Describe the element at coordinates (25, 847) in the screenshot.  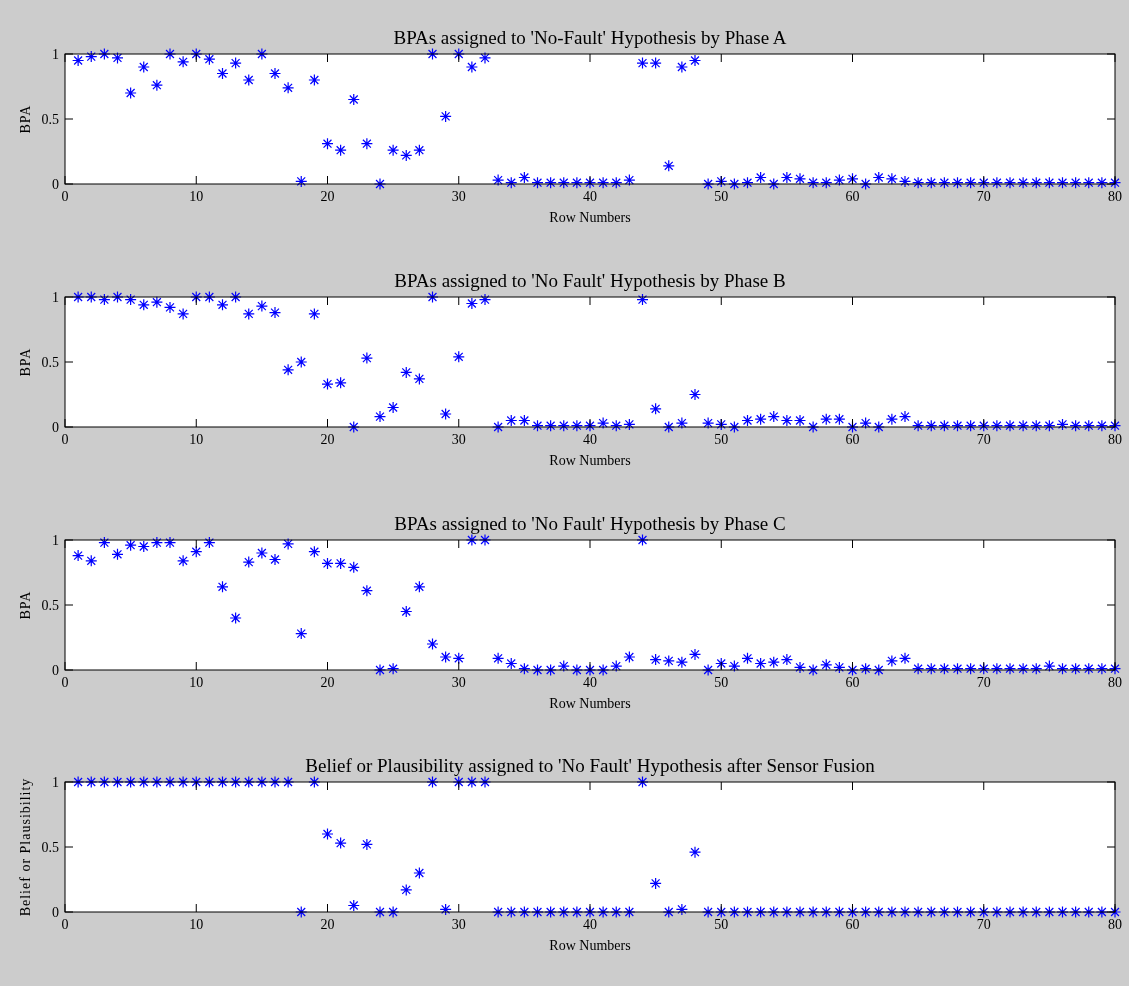
I see `y-axis-title: Belief or Plausibility` at that location.